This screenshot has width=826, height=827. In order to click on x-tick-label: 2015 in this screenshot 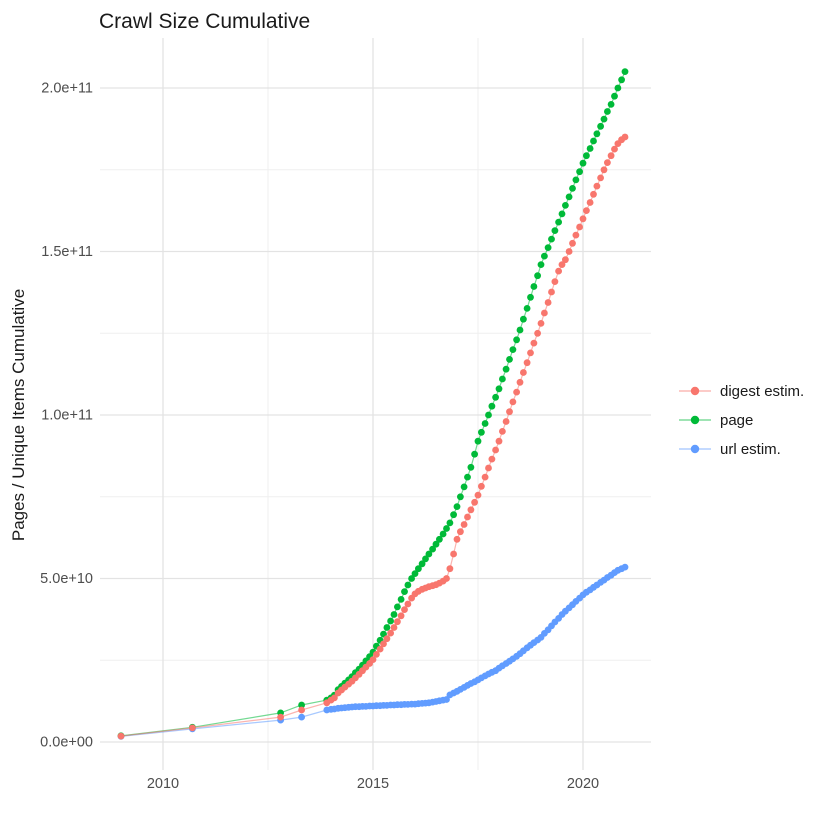, I will do `click(373, 784)`.